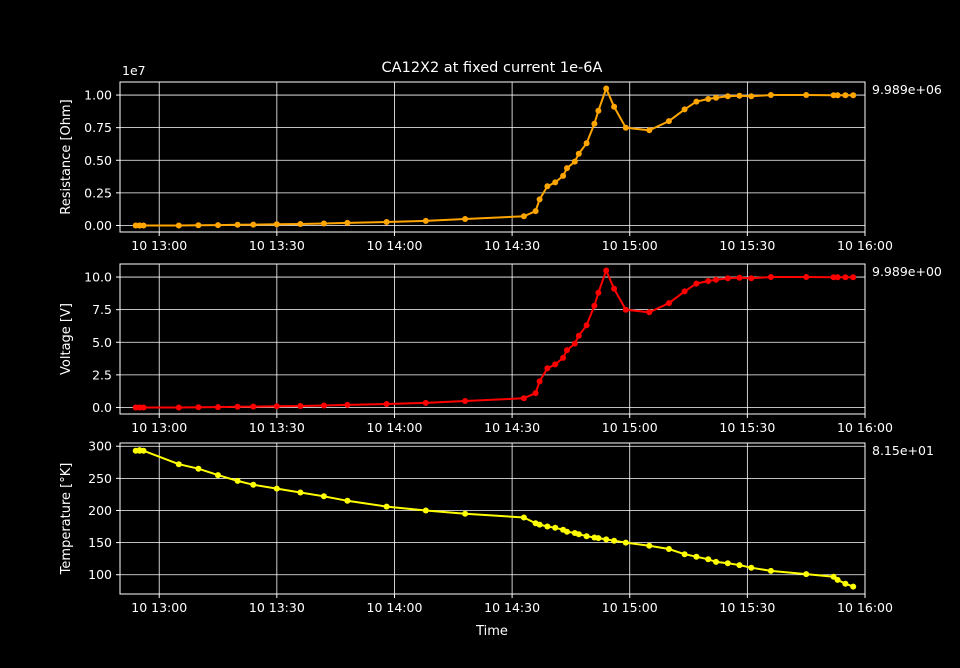 The height and width of the screenshot is (668, 960). I want to click on resistance-x-tick-label: 10 14:30, so click(512, 245).